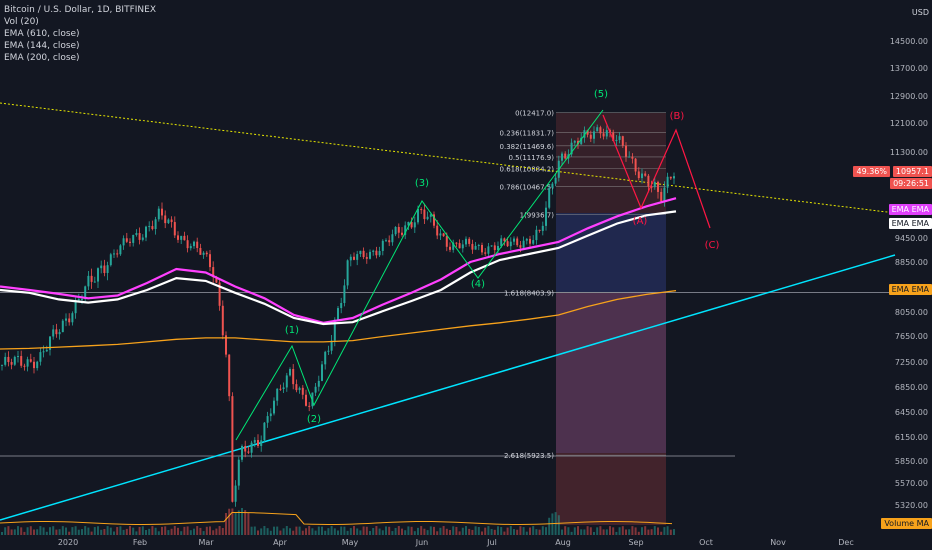 This screenshot has height=550, width=932. What do you see at coordinates (601, 94) in the screenshot?
I see `wave-label-green-4: (5)` at bounding box center [601, 94].